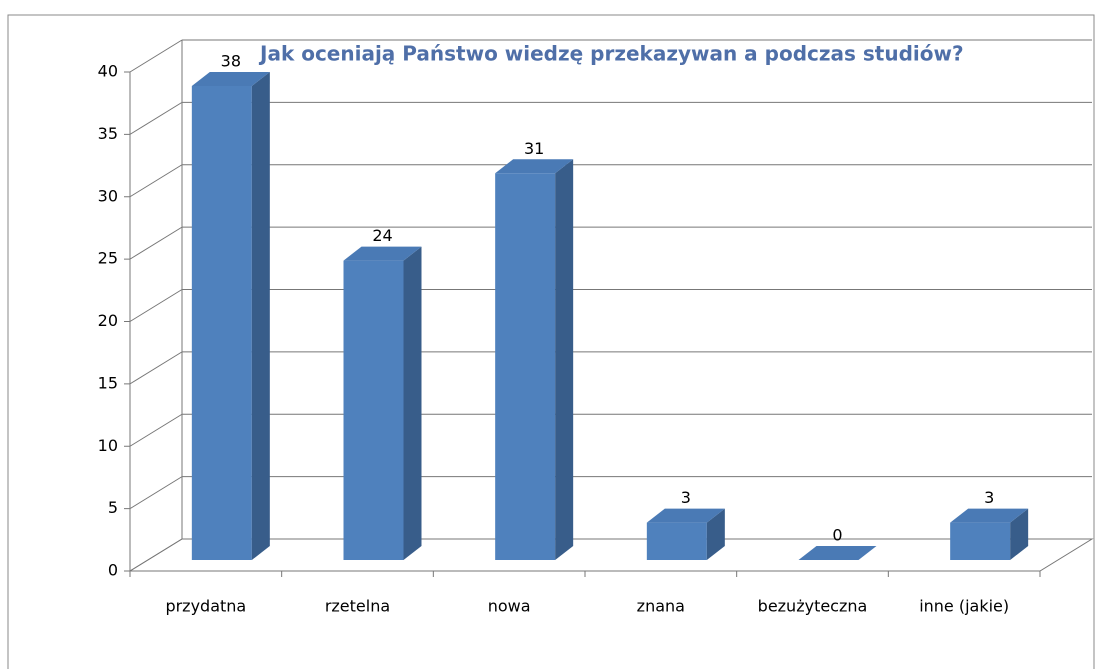 The height and width of the screenshot is (669, 1096). What do you see at coordinates (837, 535) in the screenshot?
I see `value-label: 0` at bounding box center [837, 535].